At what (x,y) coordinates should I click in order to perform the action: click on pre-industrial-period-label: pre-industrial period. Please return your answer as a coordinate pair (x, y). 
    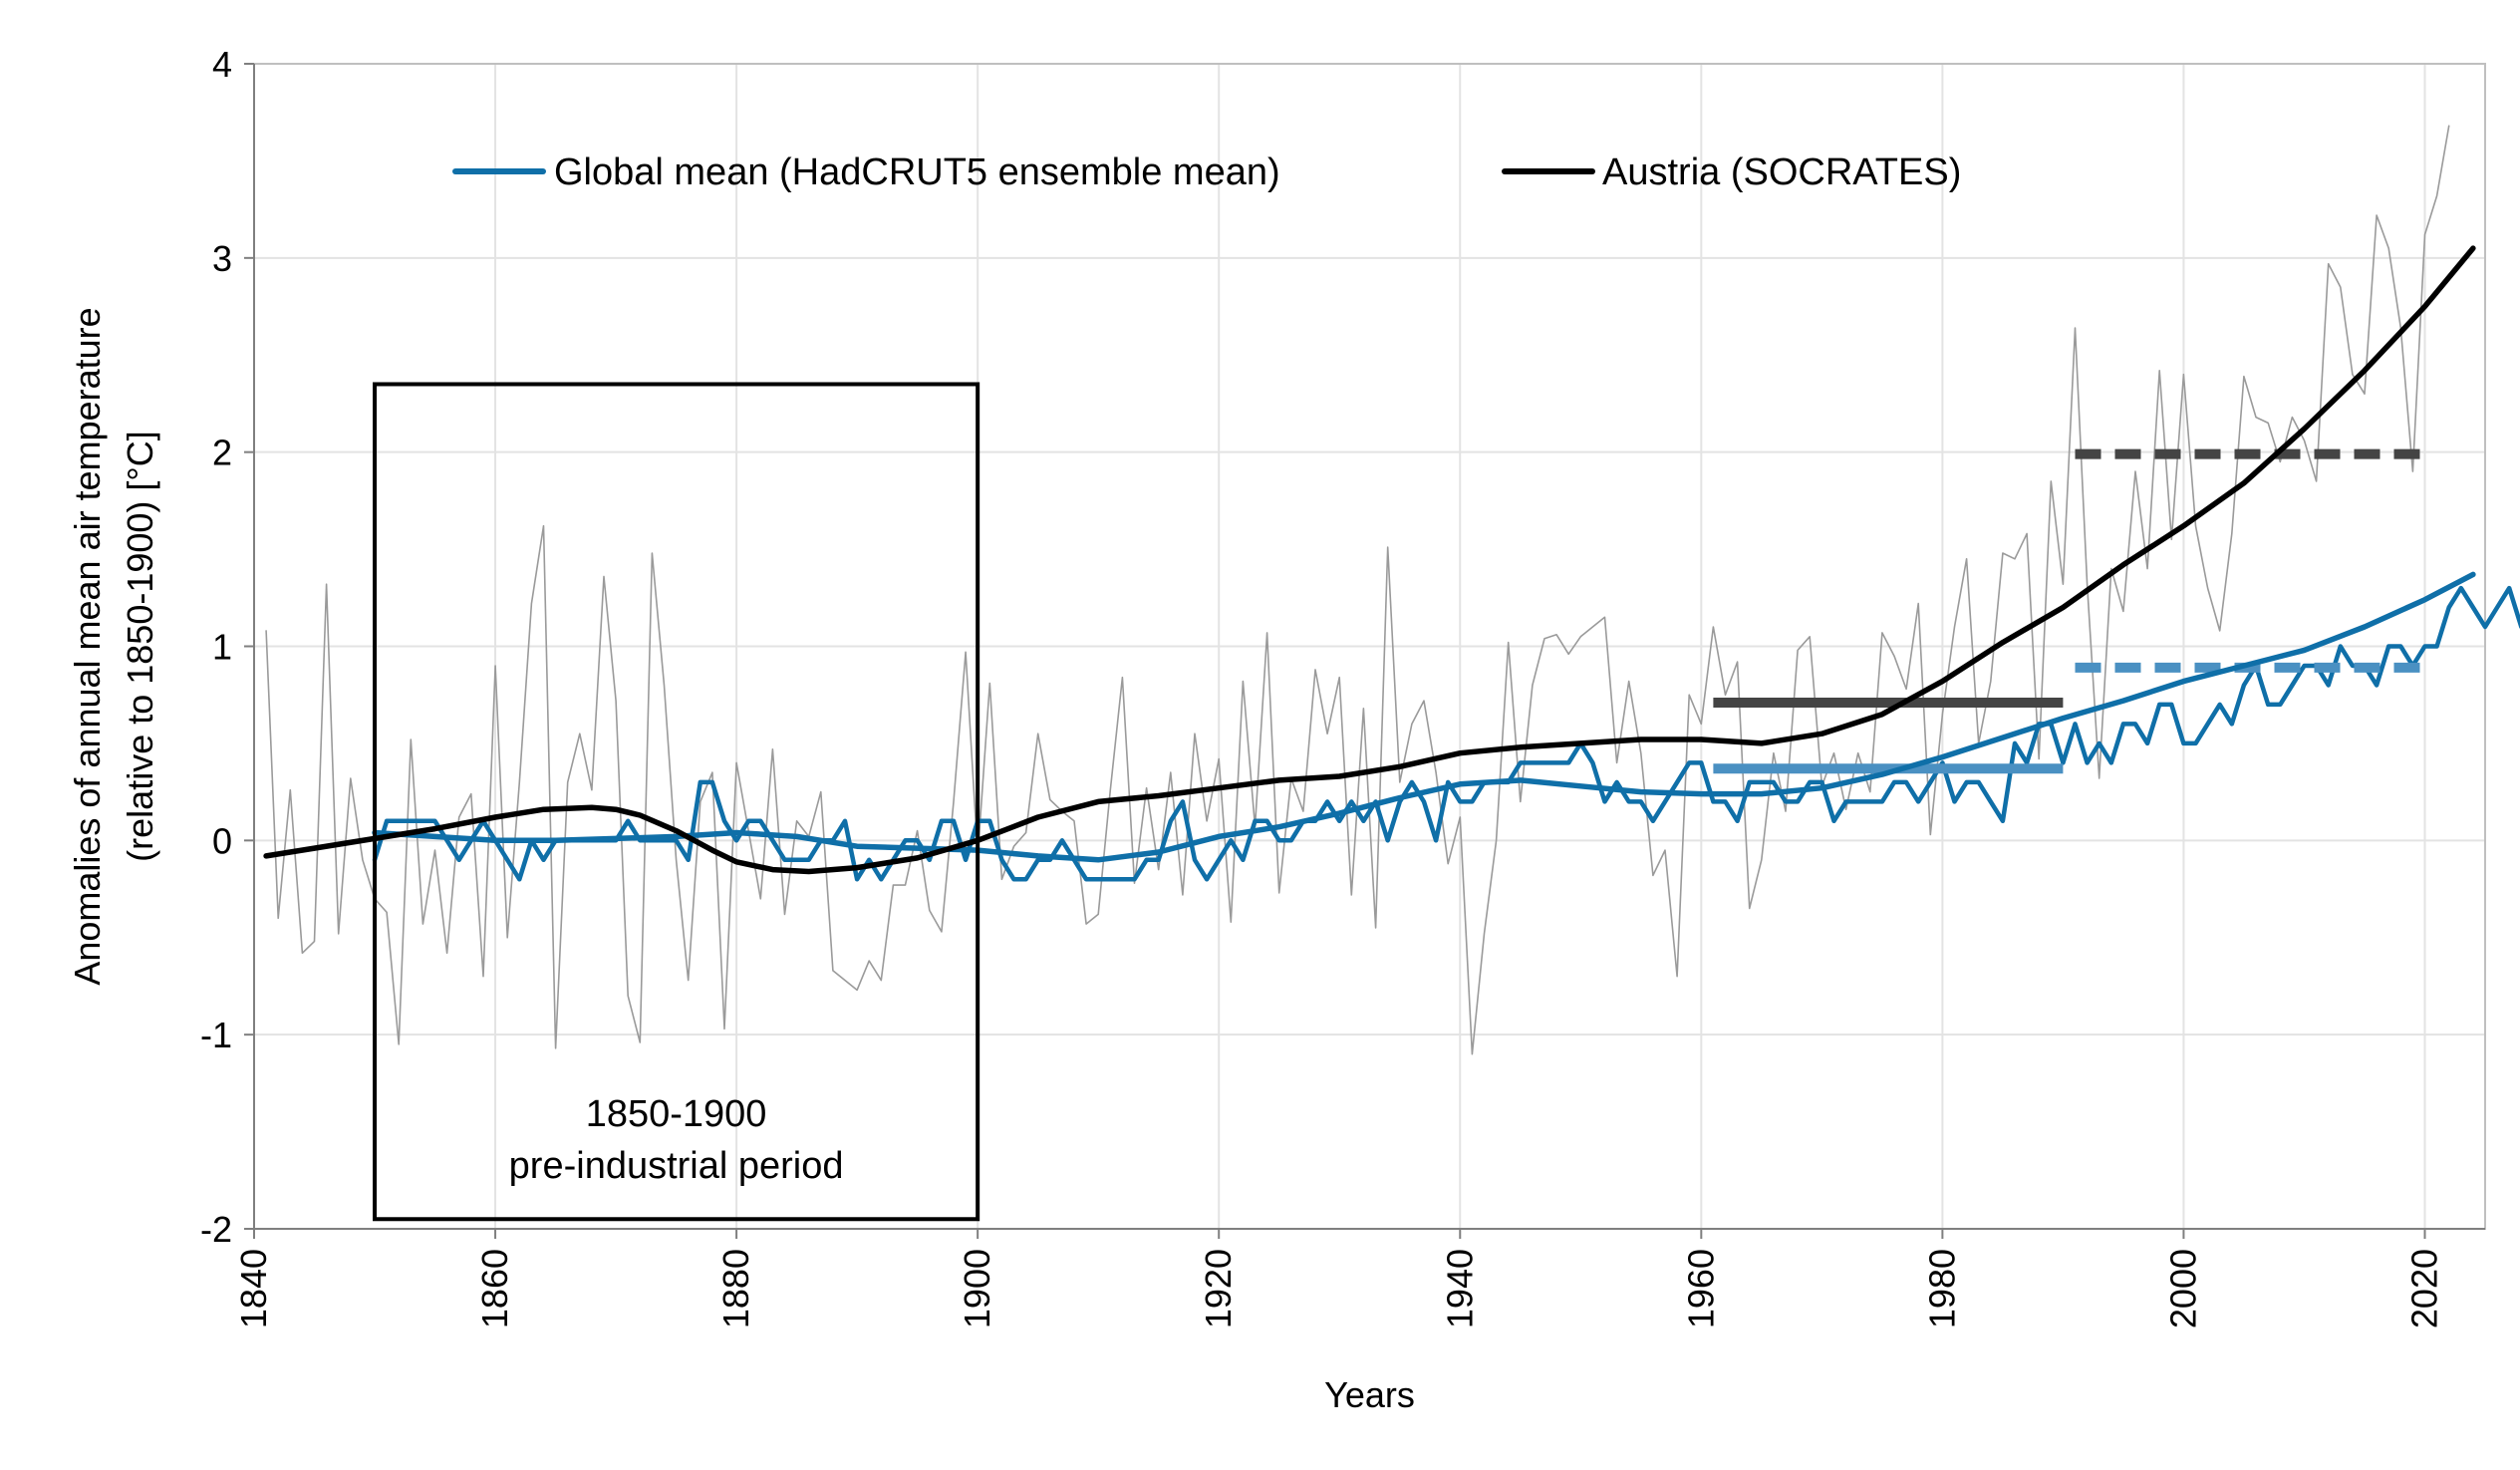
    Looking at the image, I should click on (676, 1166).